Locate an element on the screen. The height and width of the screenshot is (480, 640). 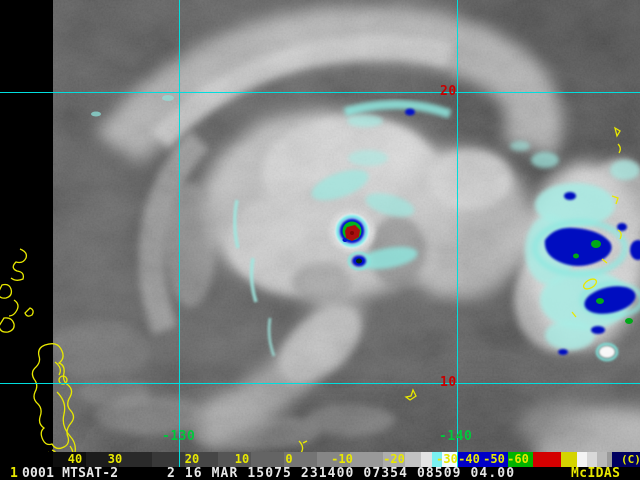
mcidas-brand: McIDAS is located at coordinates (596, 473).